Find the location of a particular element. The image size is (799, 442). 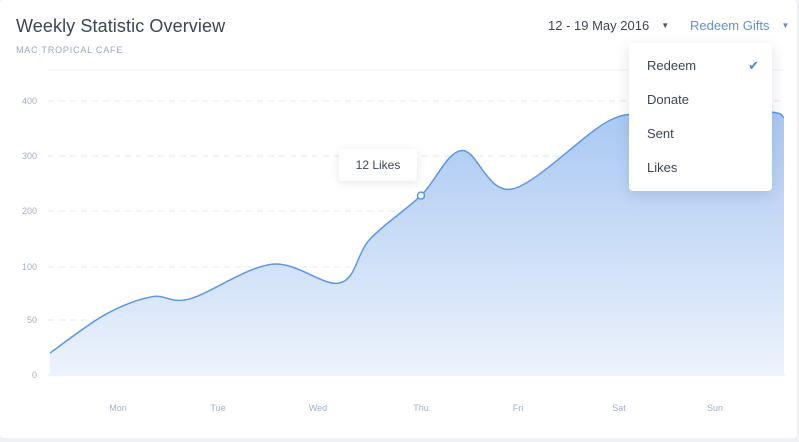

y-tick-label: 0 is located at coordinates (34, 375).